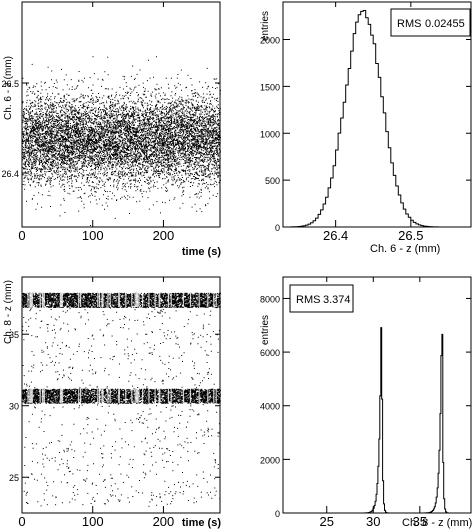  I want to click on scatter-point-cloud, so click(121, 141).